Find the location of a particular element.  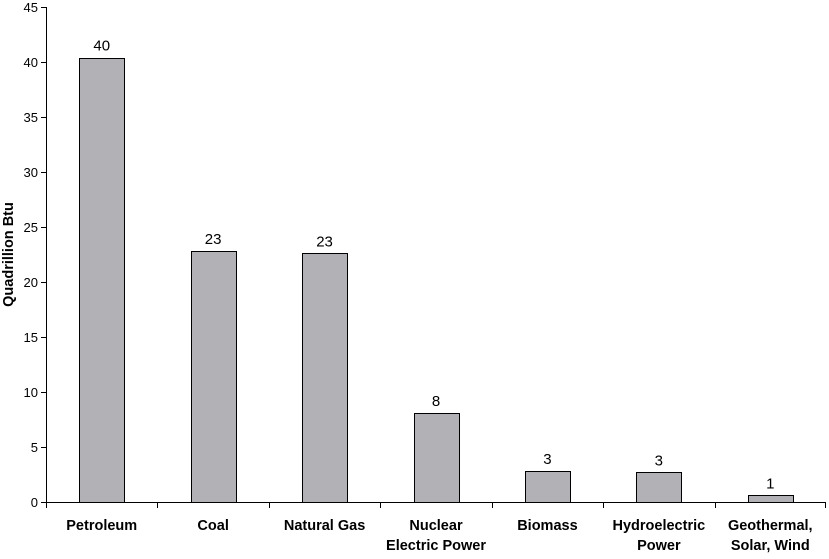

x-tick-label: Natural Gas is located at coordinates (324, 526).